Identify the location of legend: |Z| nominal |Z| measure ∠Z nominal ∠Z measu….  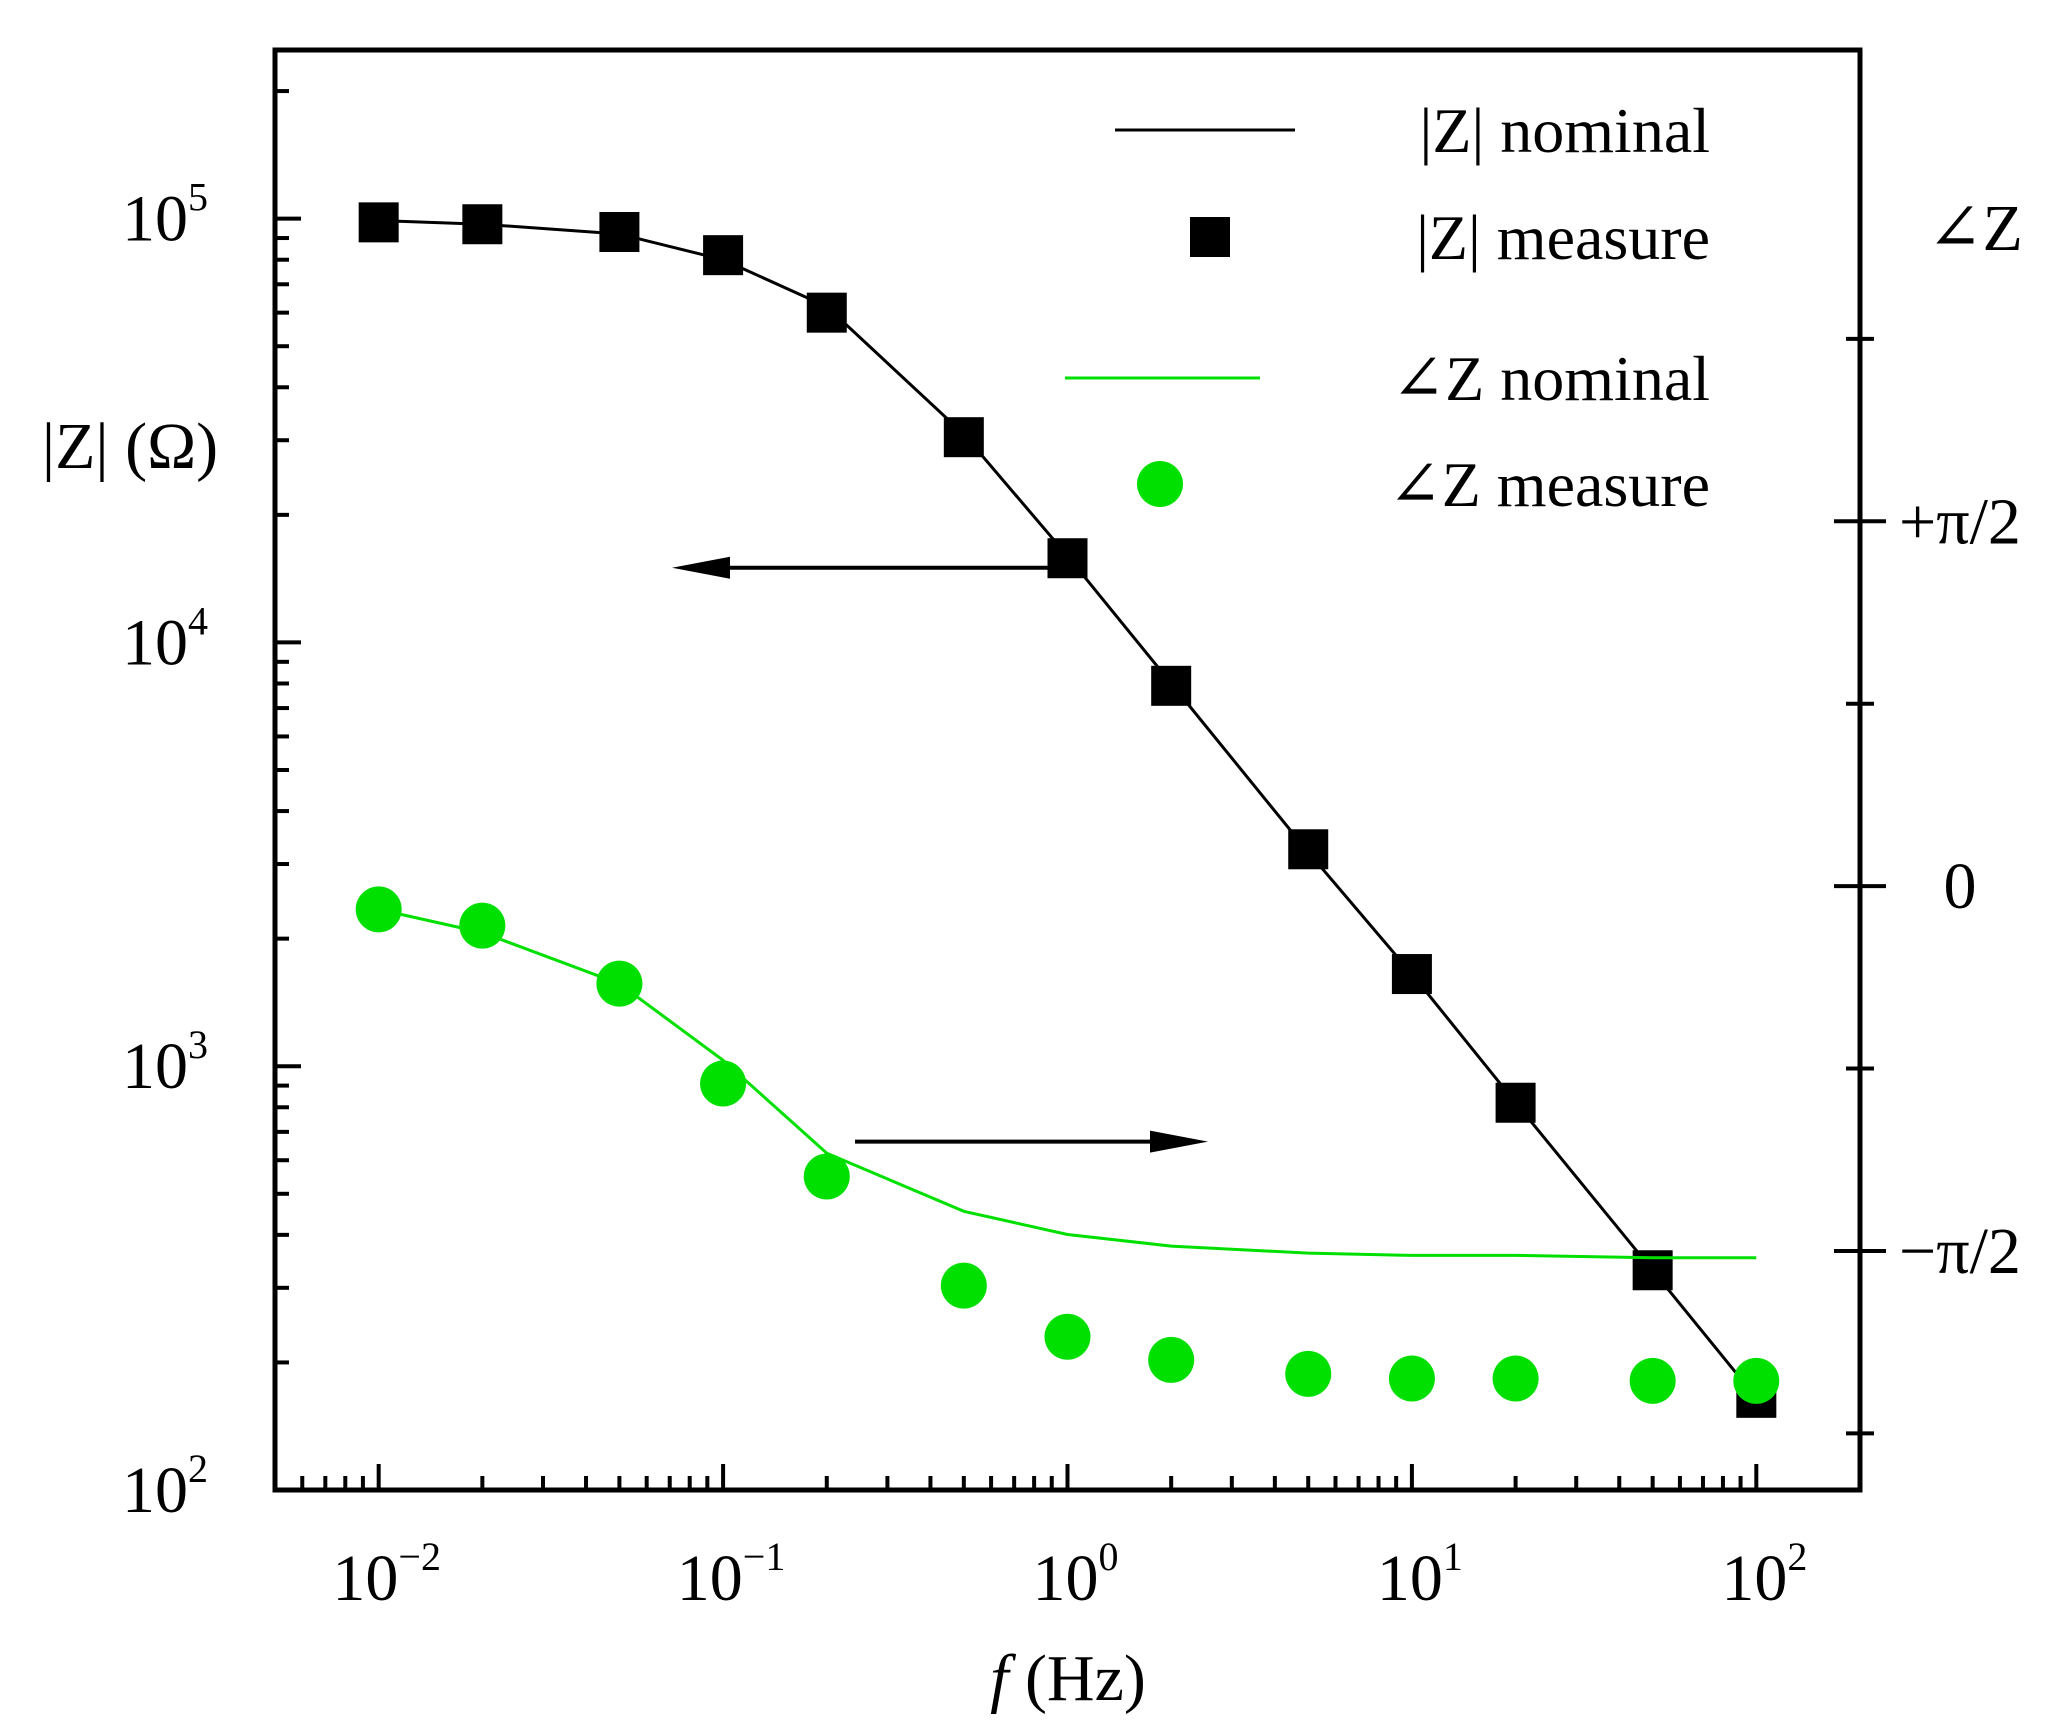
(1387, 307).